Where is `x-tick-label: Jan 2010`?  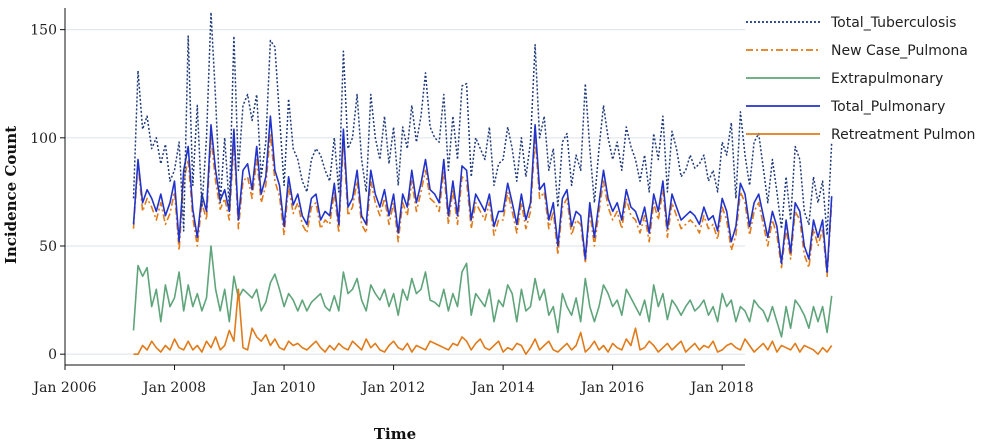
x-tick-label: Jan 2010 is located at coordinates (283, 388).